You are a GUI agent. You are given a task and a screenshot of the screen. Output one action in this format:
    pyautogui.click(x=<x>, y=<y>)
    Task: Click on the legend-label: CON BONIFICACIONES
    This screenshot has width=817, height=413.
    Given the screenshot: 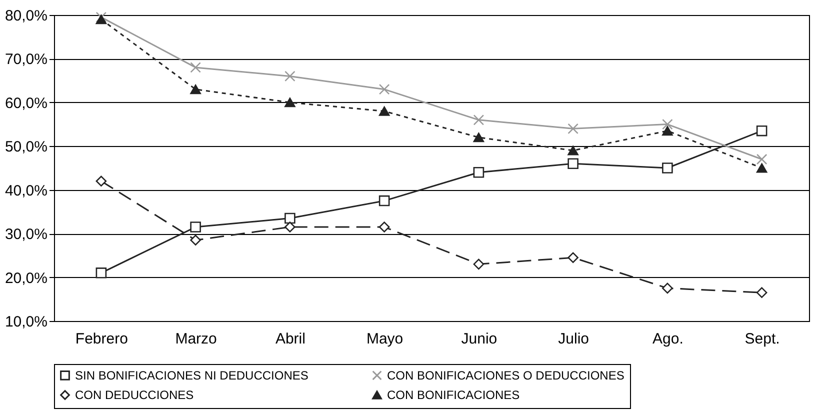 What is the action you would take?
    pyautogui.click(x=453, y=395)
    